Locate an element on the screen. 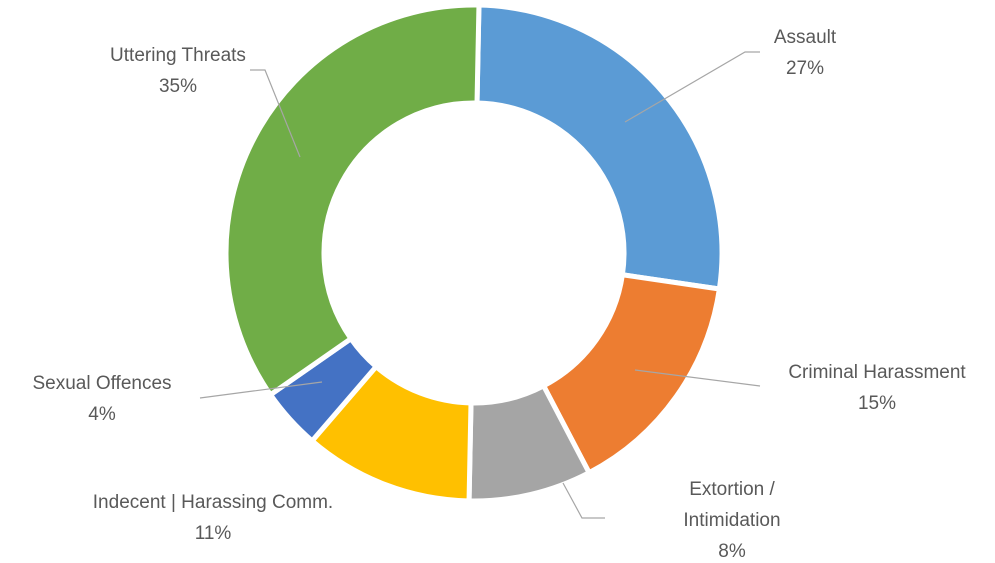 The height and width of the screenshot is (563, 995). value-label: 4% is located at coordinates (102, 414).